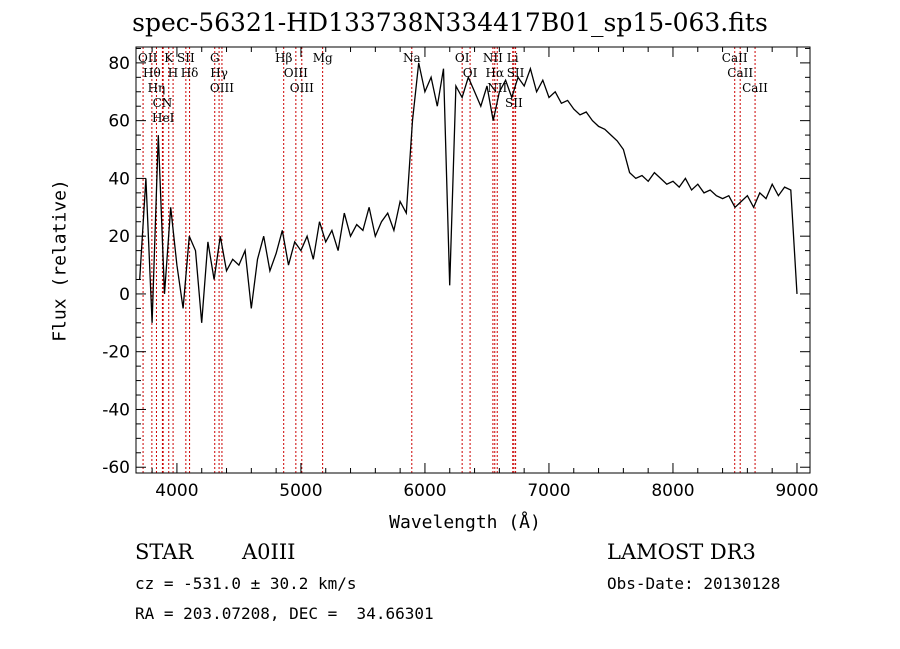 The height and width of the screenshot is (649, 900). What do you see at coordinates (412, 58) in the screenshot?
I see `spectral-line-label: Na` at bounding box center [412, 58].